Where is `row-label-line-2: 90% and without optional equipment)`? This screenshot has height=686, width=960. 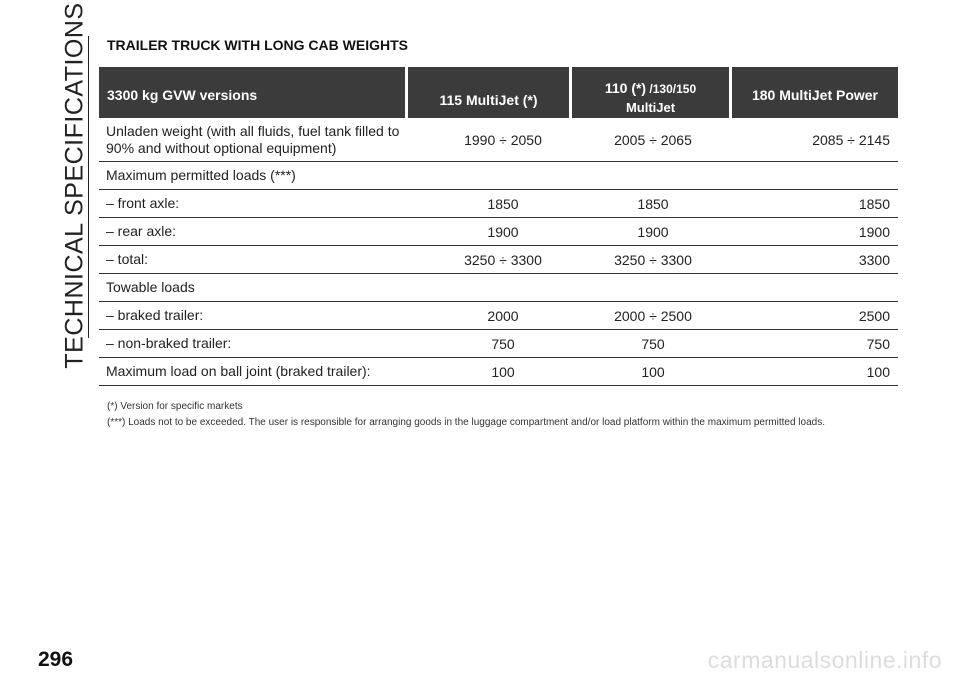 row-label-line-2: 90% and without optional equipment) is located at coordinates (221, 147).